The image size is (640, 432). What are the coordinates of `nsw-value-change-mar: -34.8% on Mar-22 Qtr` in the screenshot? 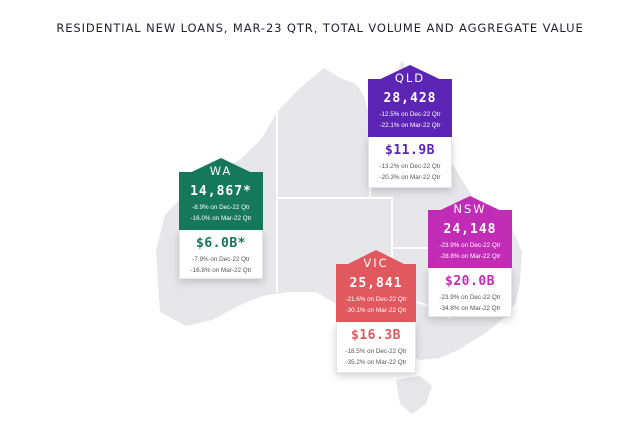 It's located at (470, 308).